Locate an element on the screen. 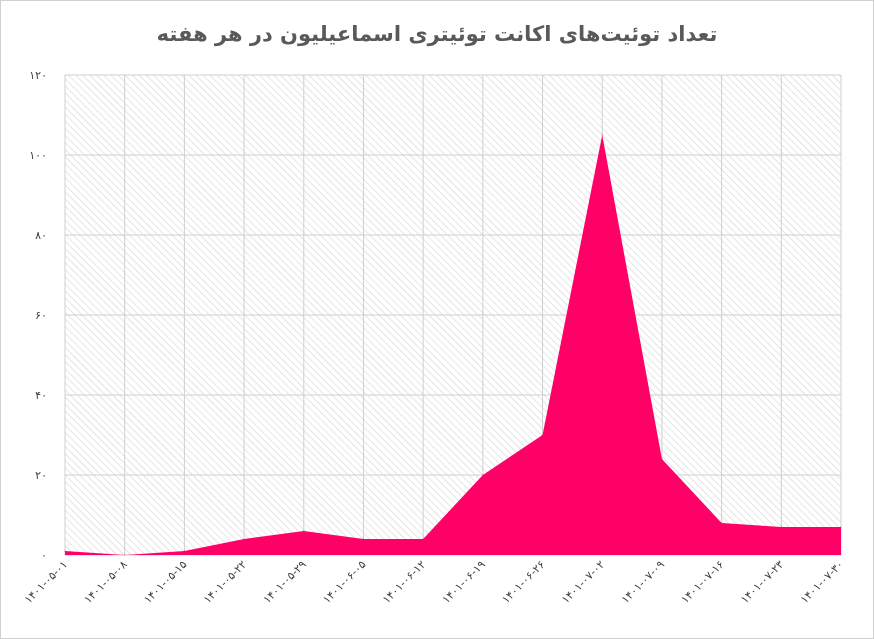 This screenshot has height=639, width=874. x-tick-label: ۱۴۰۱-۰۵-۲۹ is located at coordinates (285, 582).